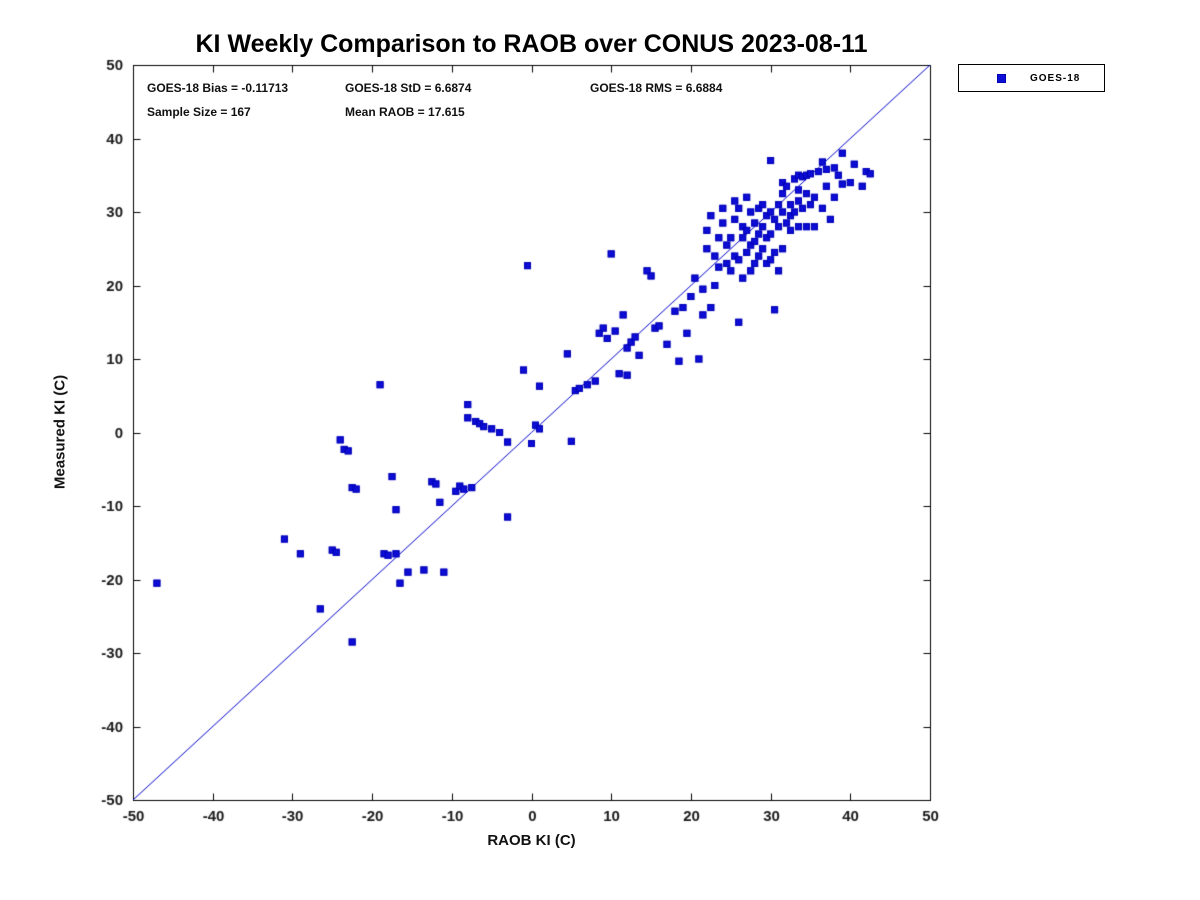 Image resolution: width=1200 pixels, height=900 pixels. Describe the element at coordinates (408, 88) in the screenshot. I see `annotation-std: GOES-18 StD = 6.6874` at that location.